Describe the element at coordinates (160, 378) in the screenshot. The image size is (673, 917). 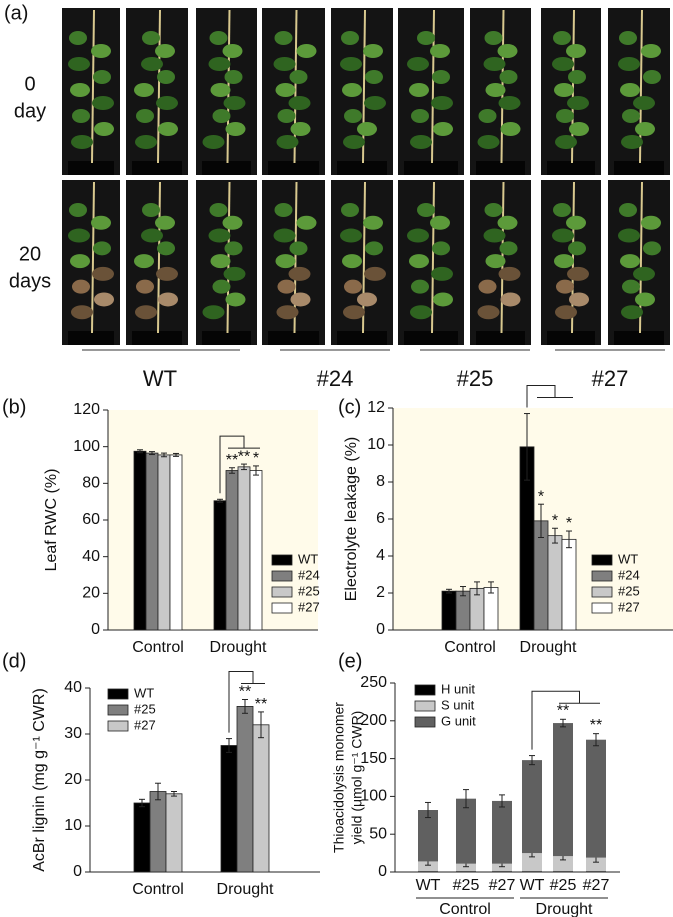
I see `genotype-label: WT` at that location.